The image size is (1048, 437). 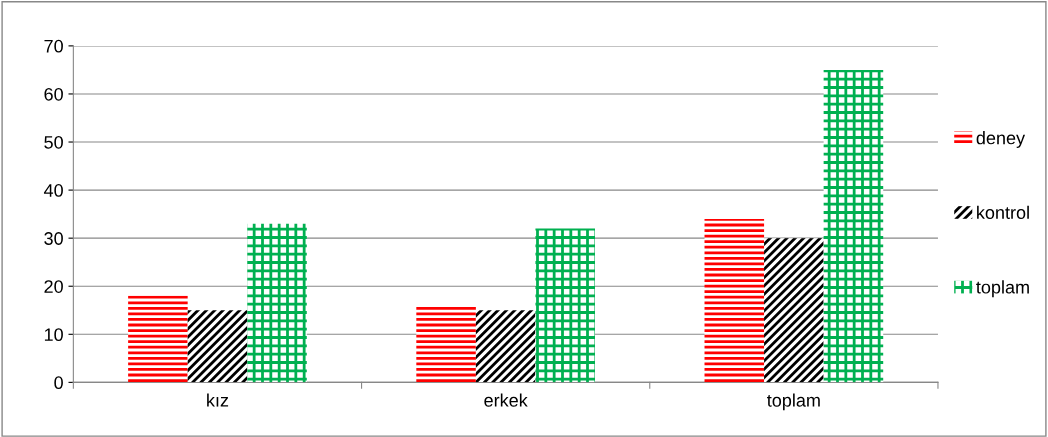 What do you see at coordinates (218, 400) in the screenshot?
I see `x-tick-label: kız` at bounding box center [218, 400].